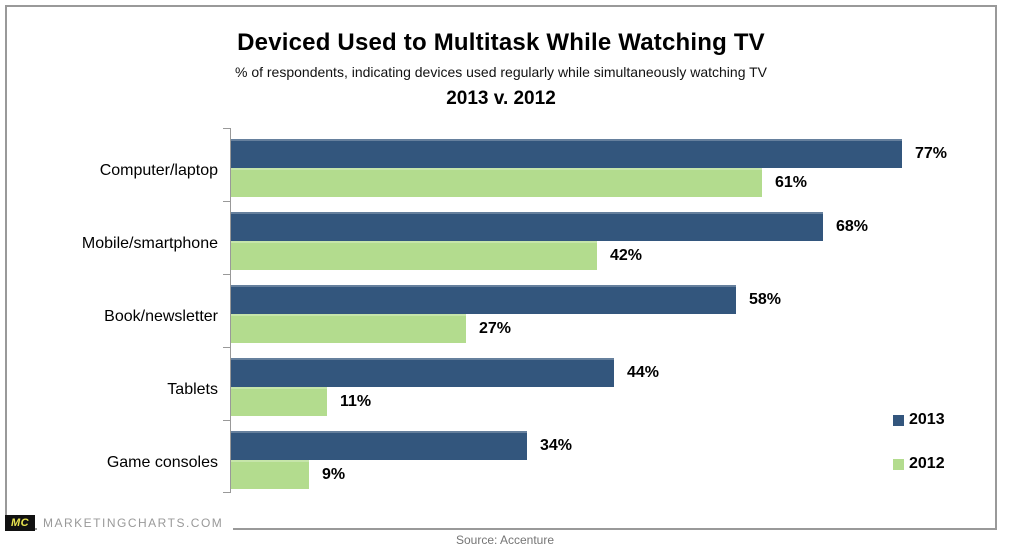  I want to click on value-label-2012-4: 11%, so click(356, 401).